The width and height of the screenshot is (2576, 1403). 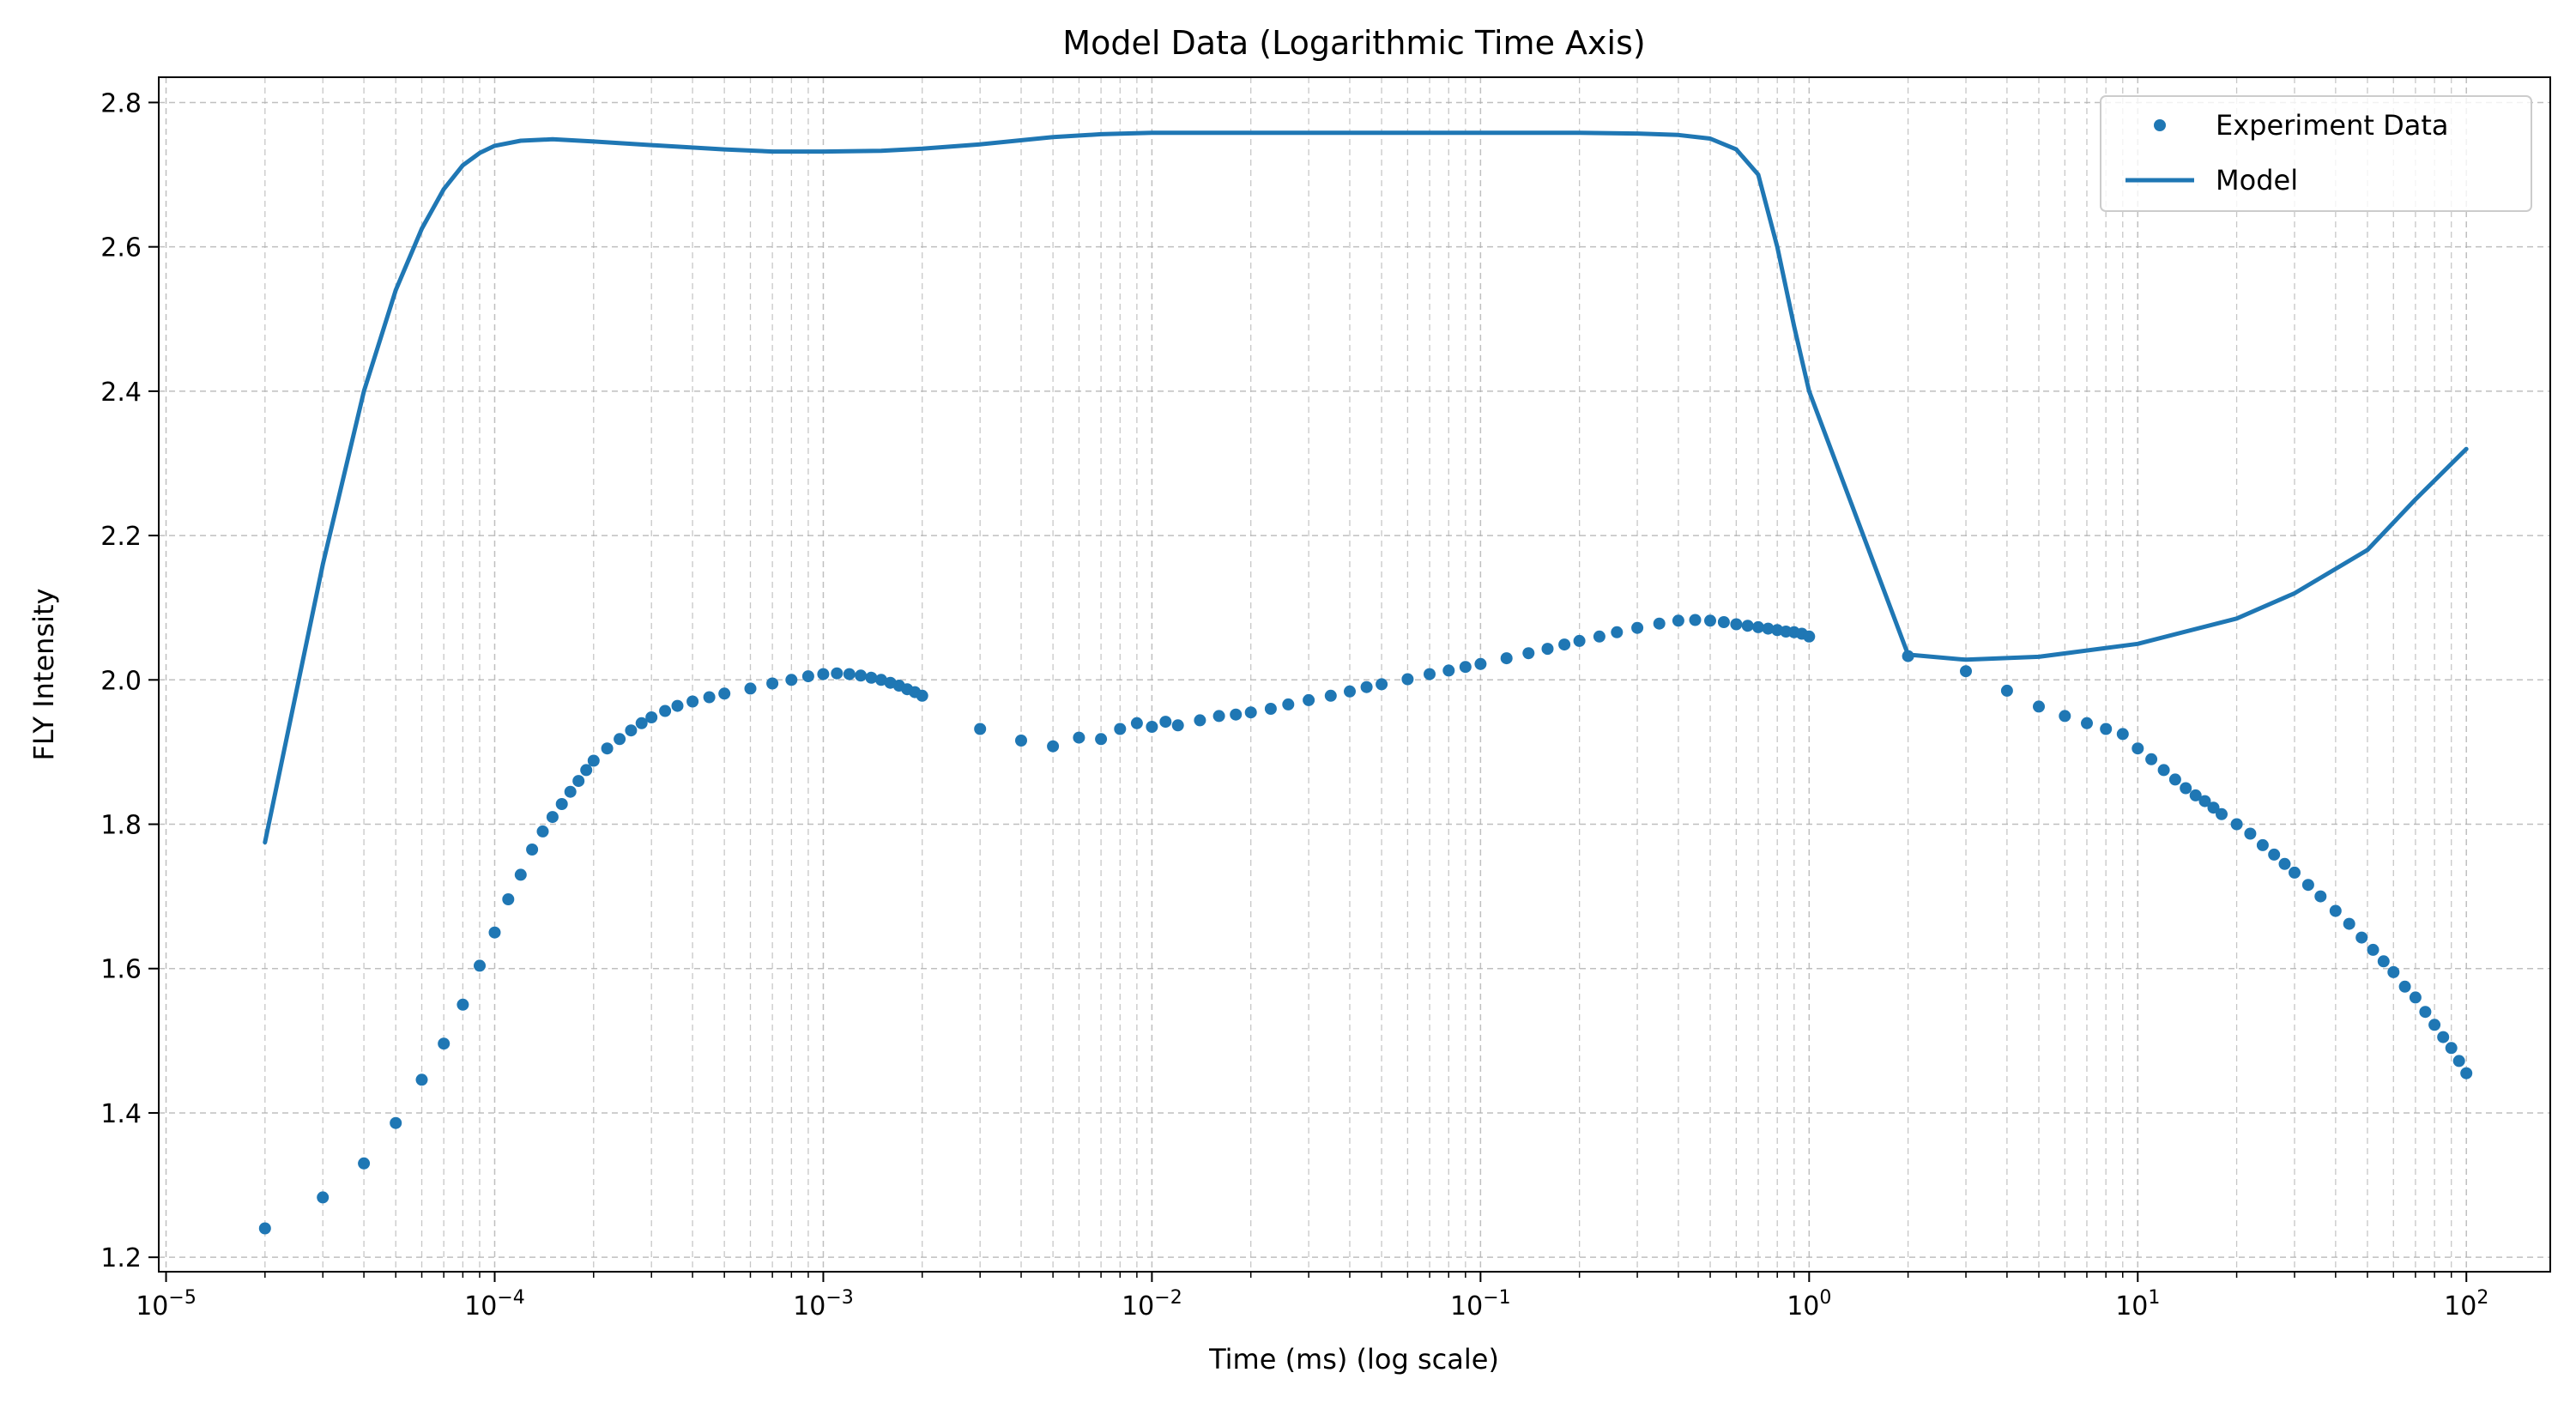 I want to click on x-tick-label: 10², so click(x=2466, y=1304).